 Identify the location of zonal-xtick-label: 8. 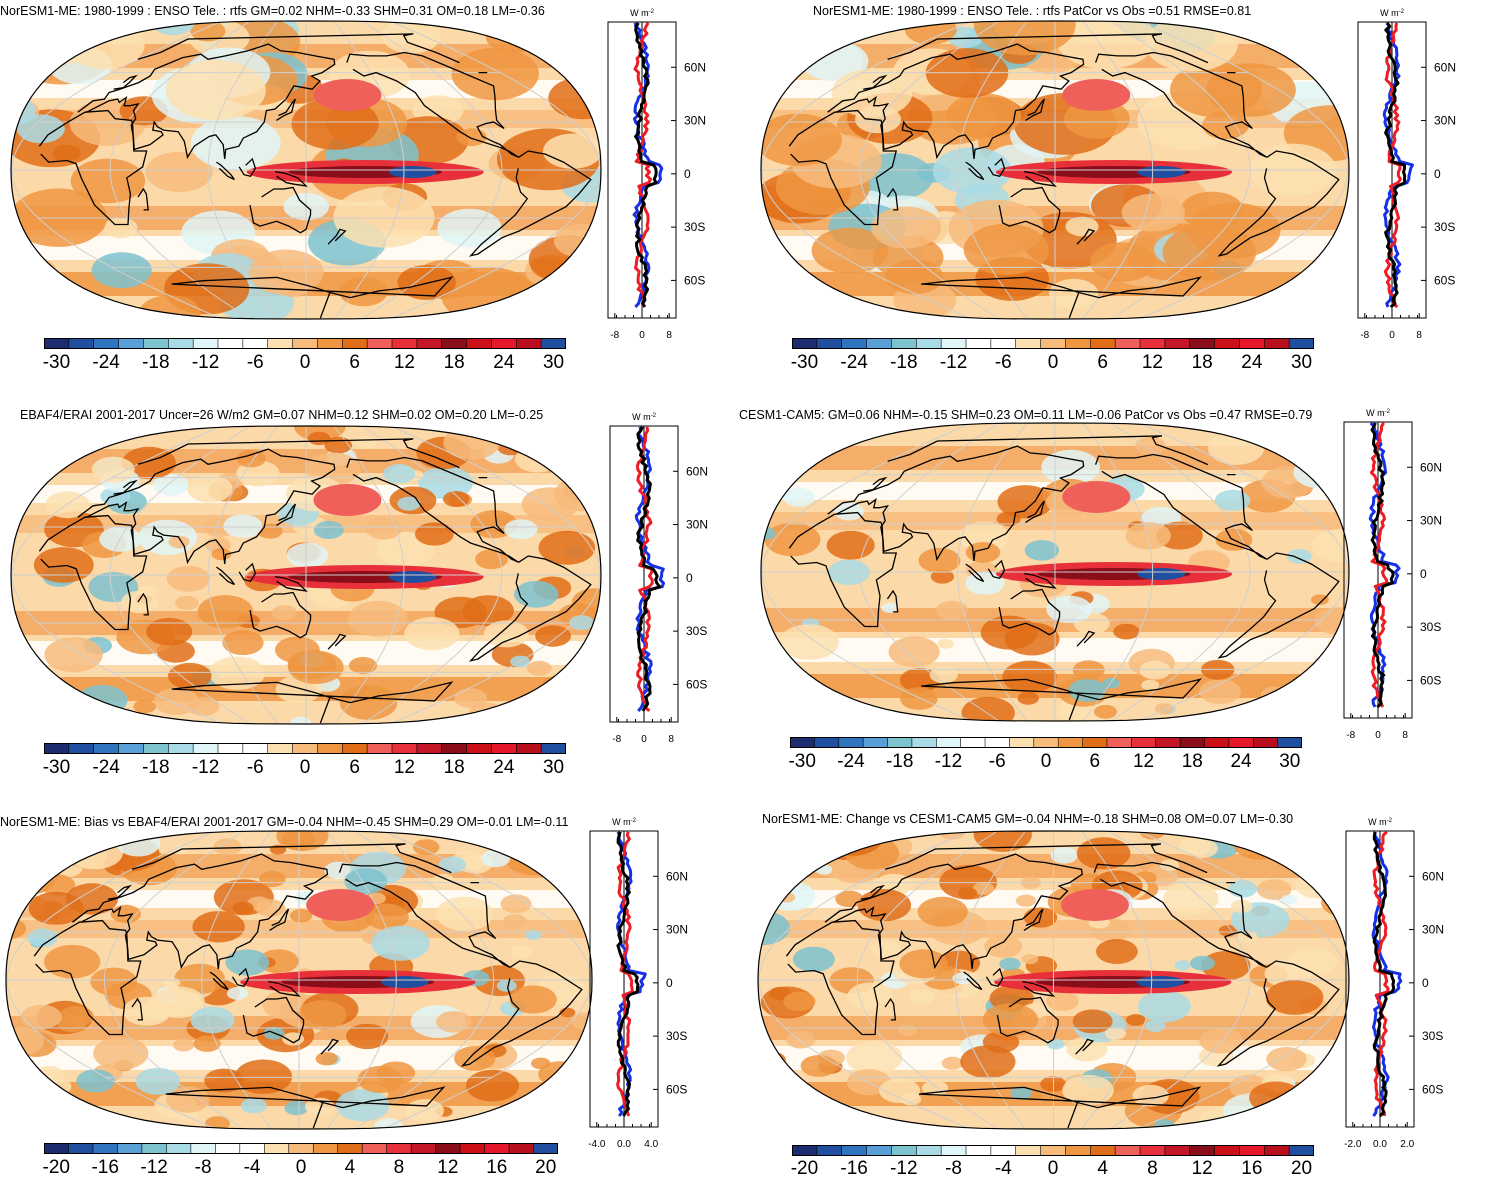
(1419, 335).